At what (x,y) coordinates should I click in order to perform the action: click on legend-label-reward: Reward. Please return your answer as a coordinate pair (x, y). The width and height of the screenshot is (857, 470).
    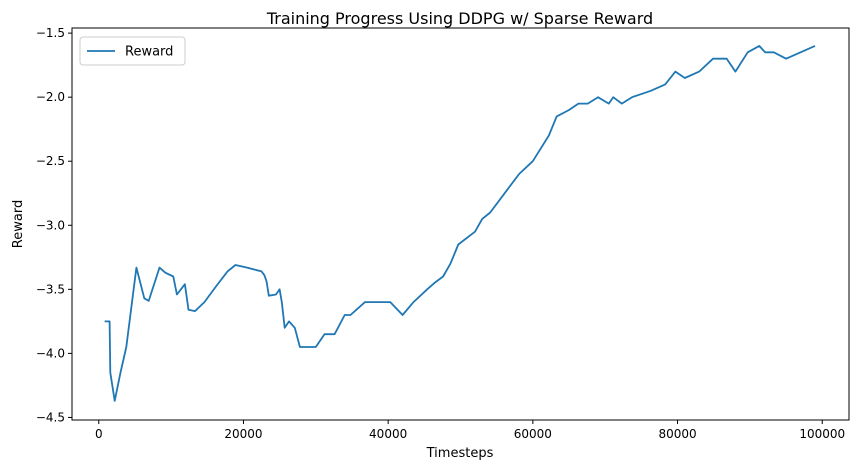
    Looking at the image, I should click on (149, 52).